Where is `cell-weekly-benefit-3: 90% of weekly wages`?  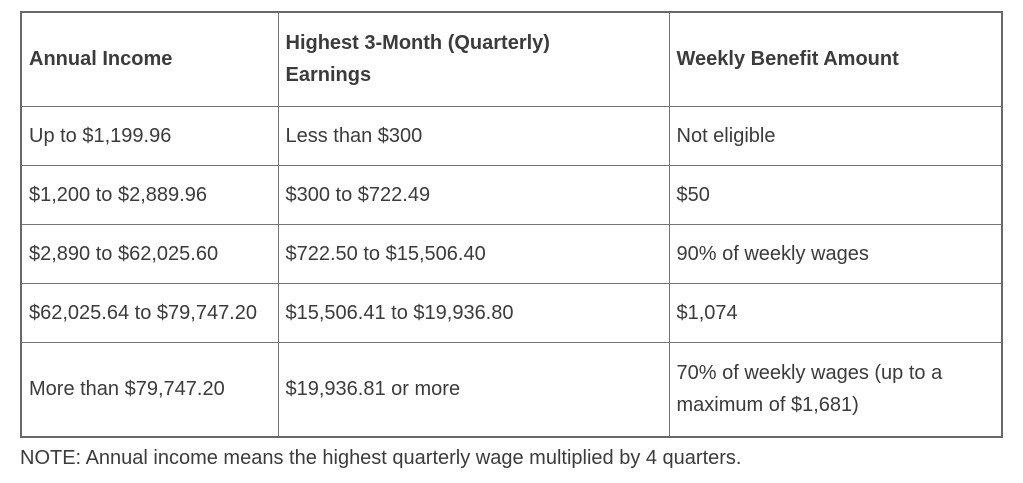 cell-weekly-benefit-3: 90% of weekly wages is located at coordinates (835, 253).